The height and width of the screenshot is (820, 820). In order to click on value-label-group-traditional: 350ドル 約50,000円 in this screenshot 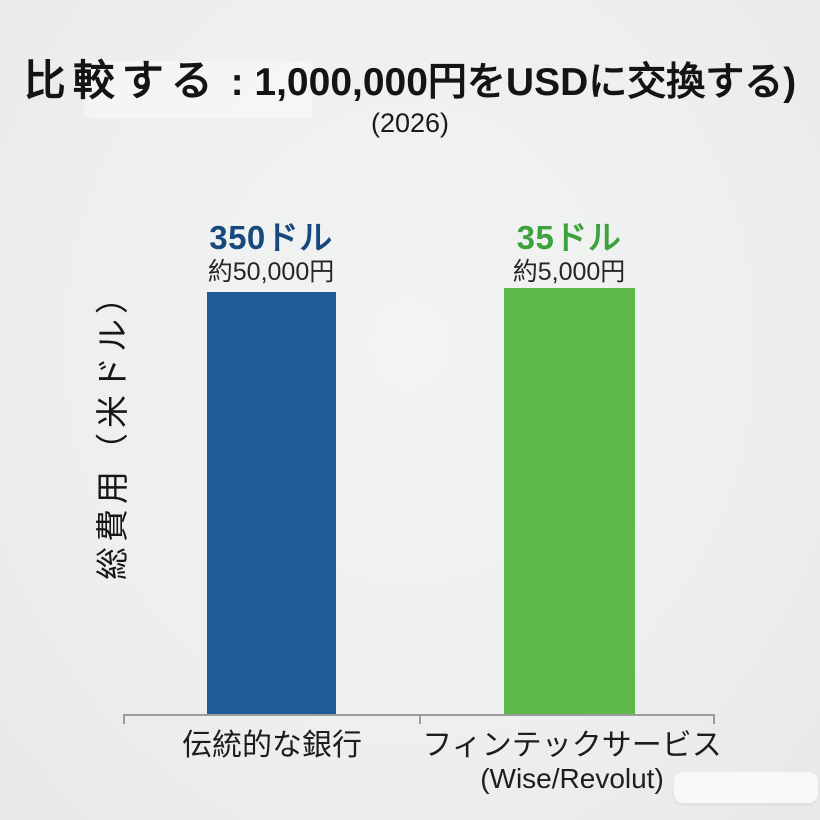, I will do `click(271, 253)`.